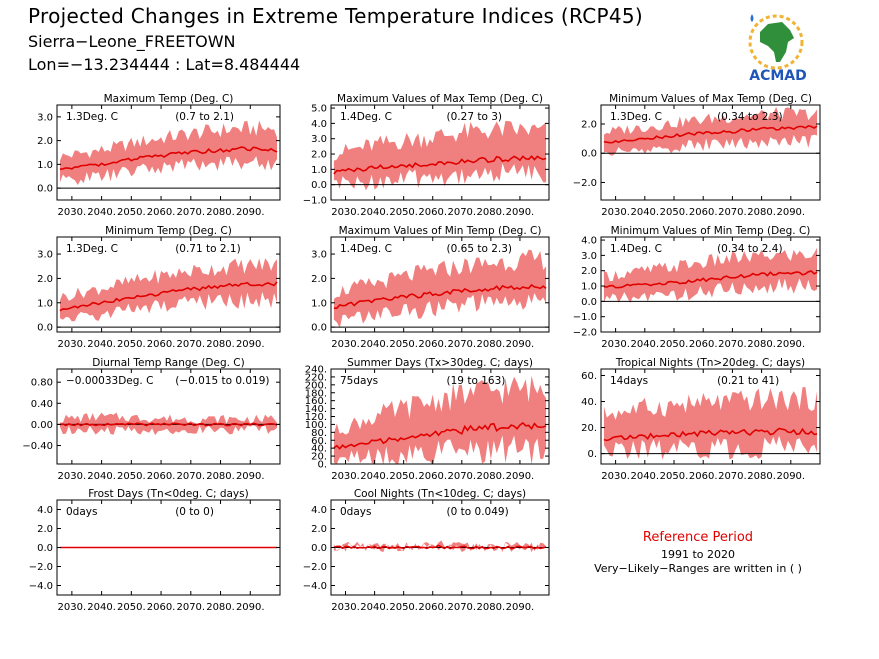  I want to click on chart-title: Diurnal Temp Range (Deg. C), so click(168, 363).